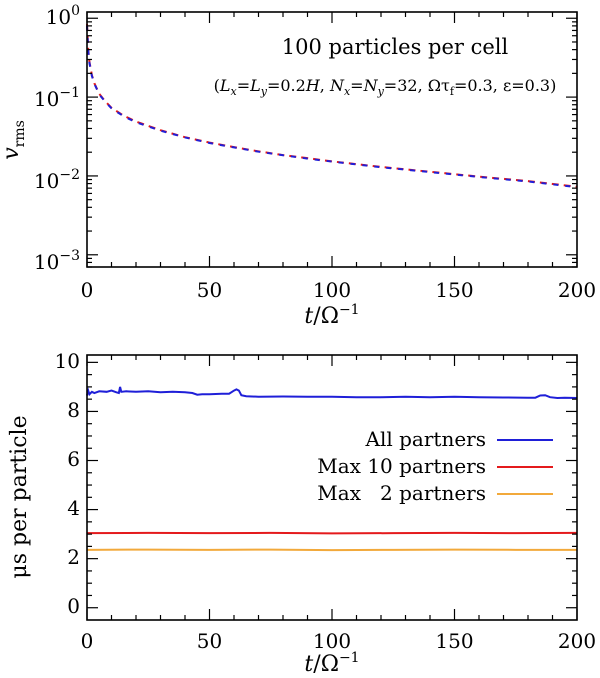 The image size is (600, 678). Describe the element at coordinates (577, 290) in the screenshot. I see `top-x-tick-label-200: 200` at that location.